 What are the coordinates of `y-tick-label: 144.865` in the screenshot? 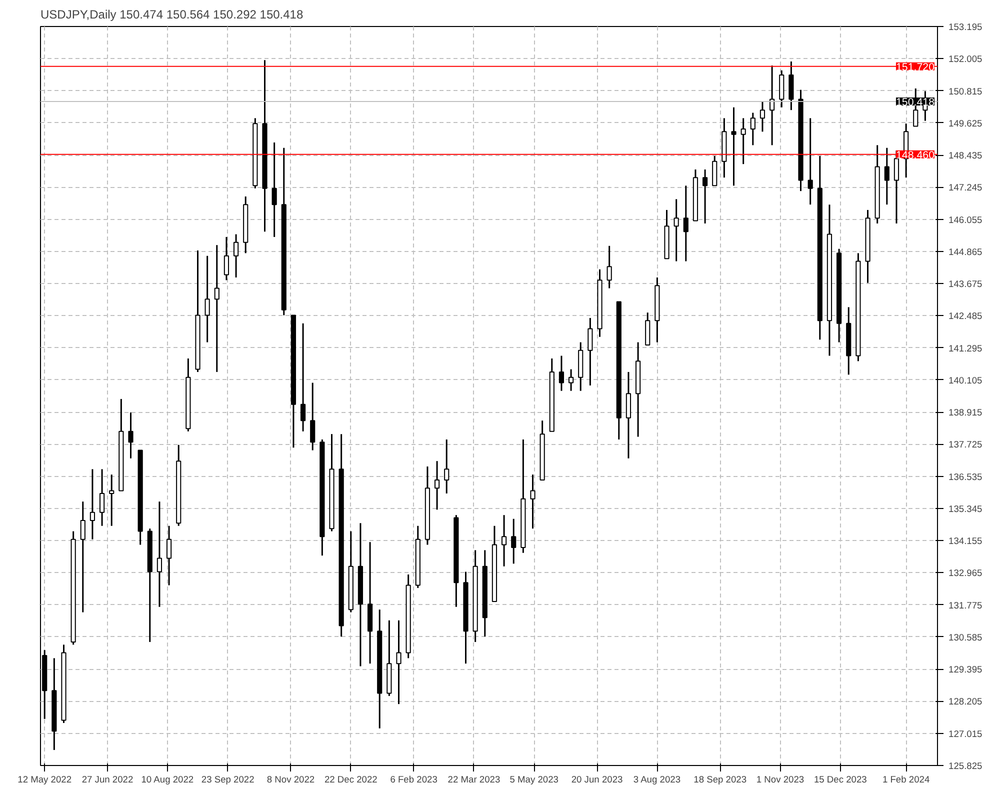 It's located at (965, 251).